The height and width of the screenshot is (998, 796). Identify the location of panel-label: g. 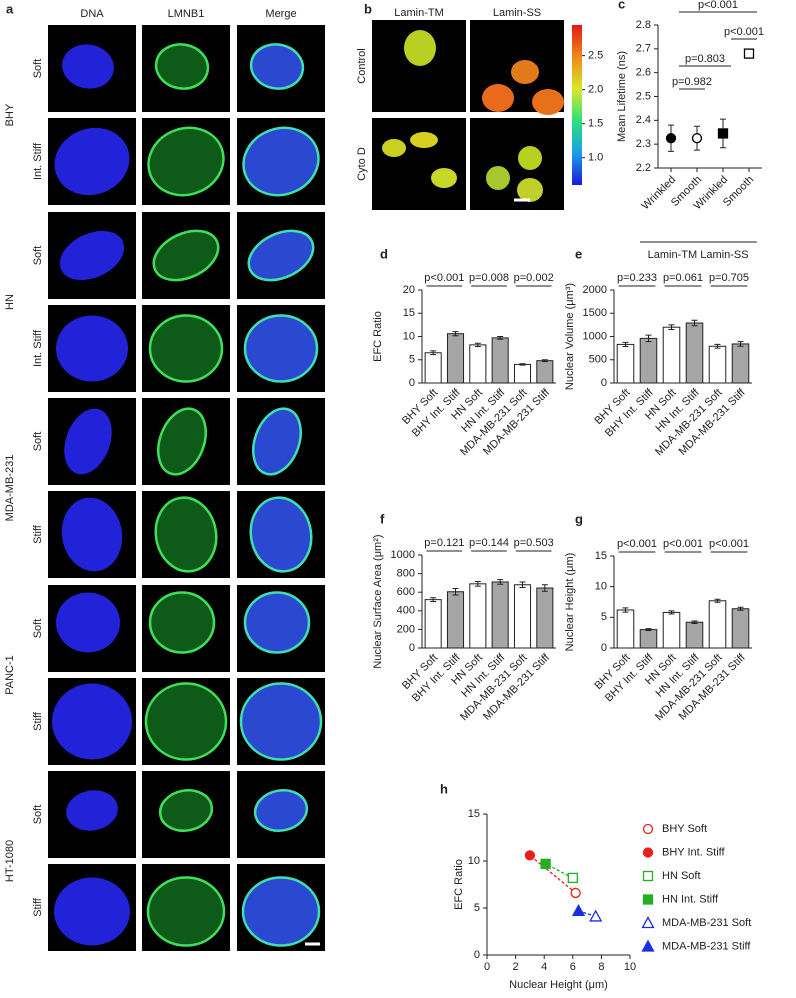
(579, 518).